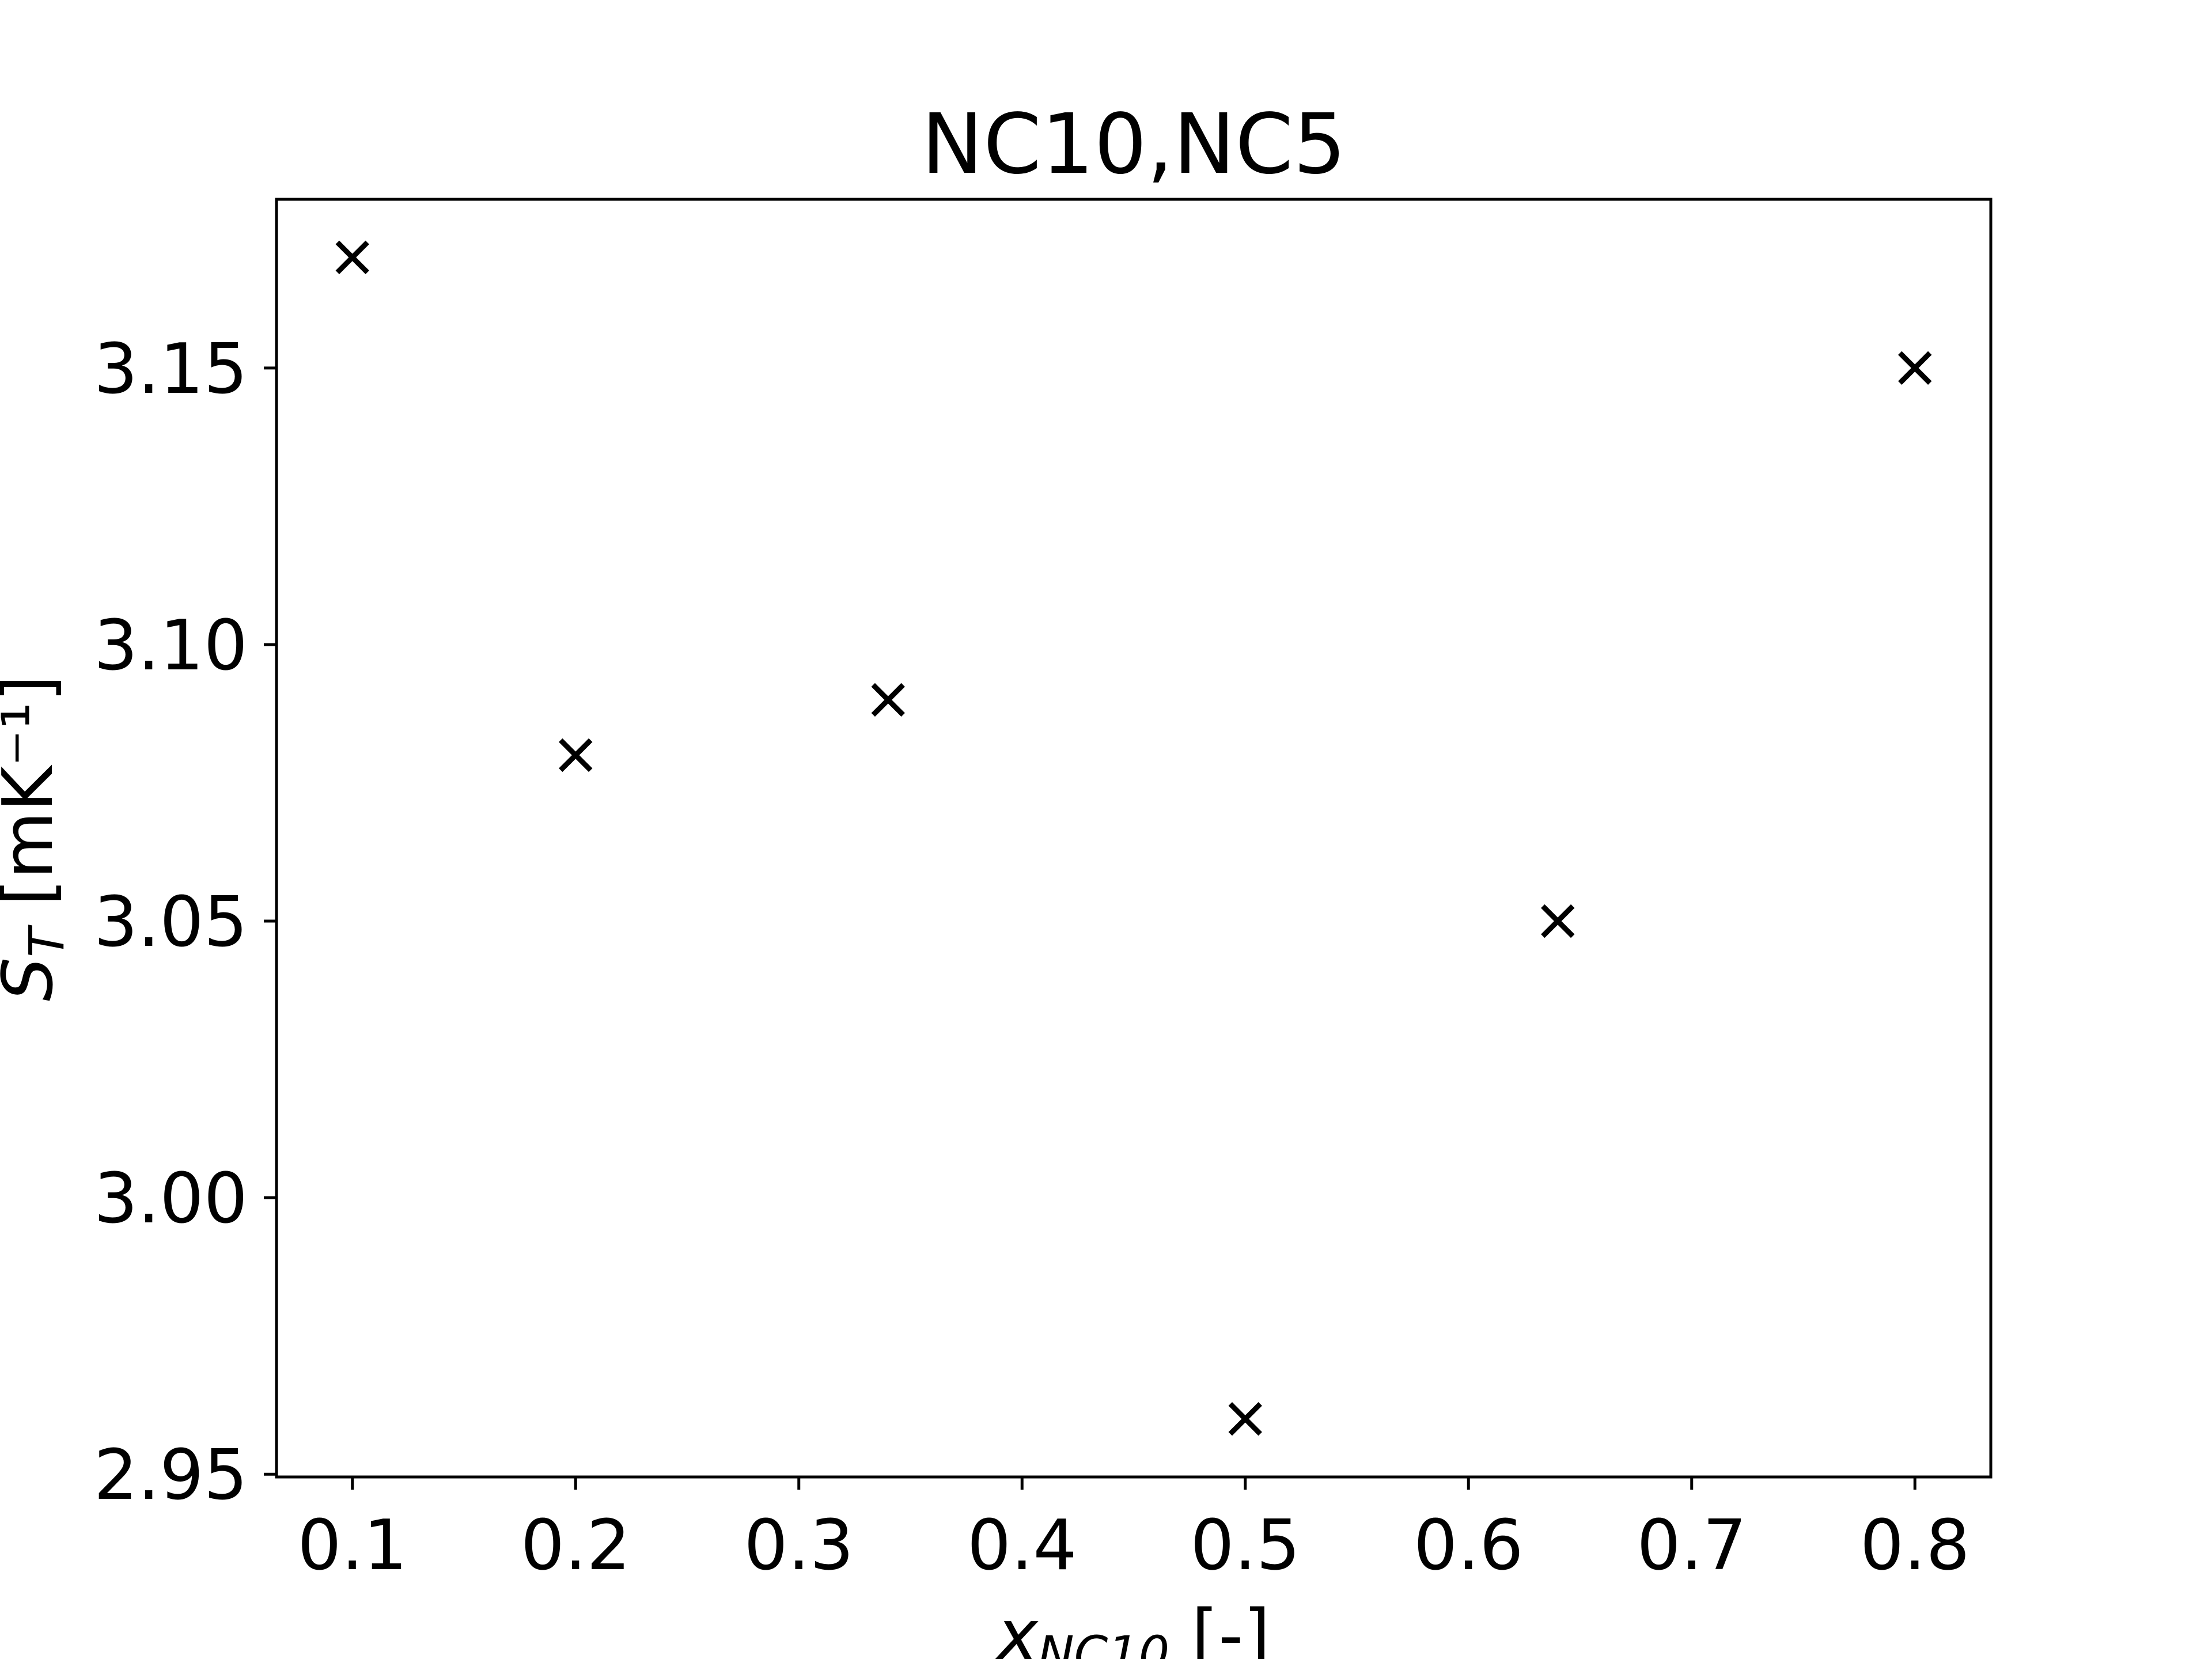 Image resolution: width=2212 pixels, height=1659 pixels. I want to click on y-tick-label: 2.95, so click(171, 1475).